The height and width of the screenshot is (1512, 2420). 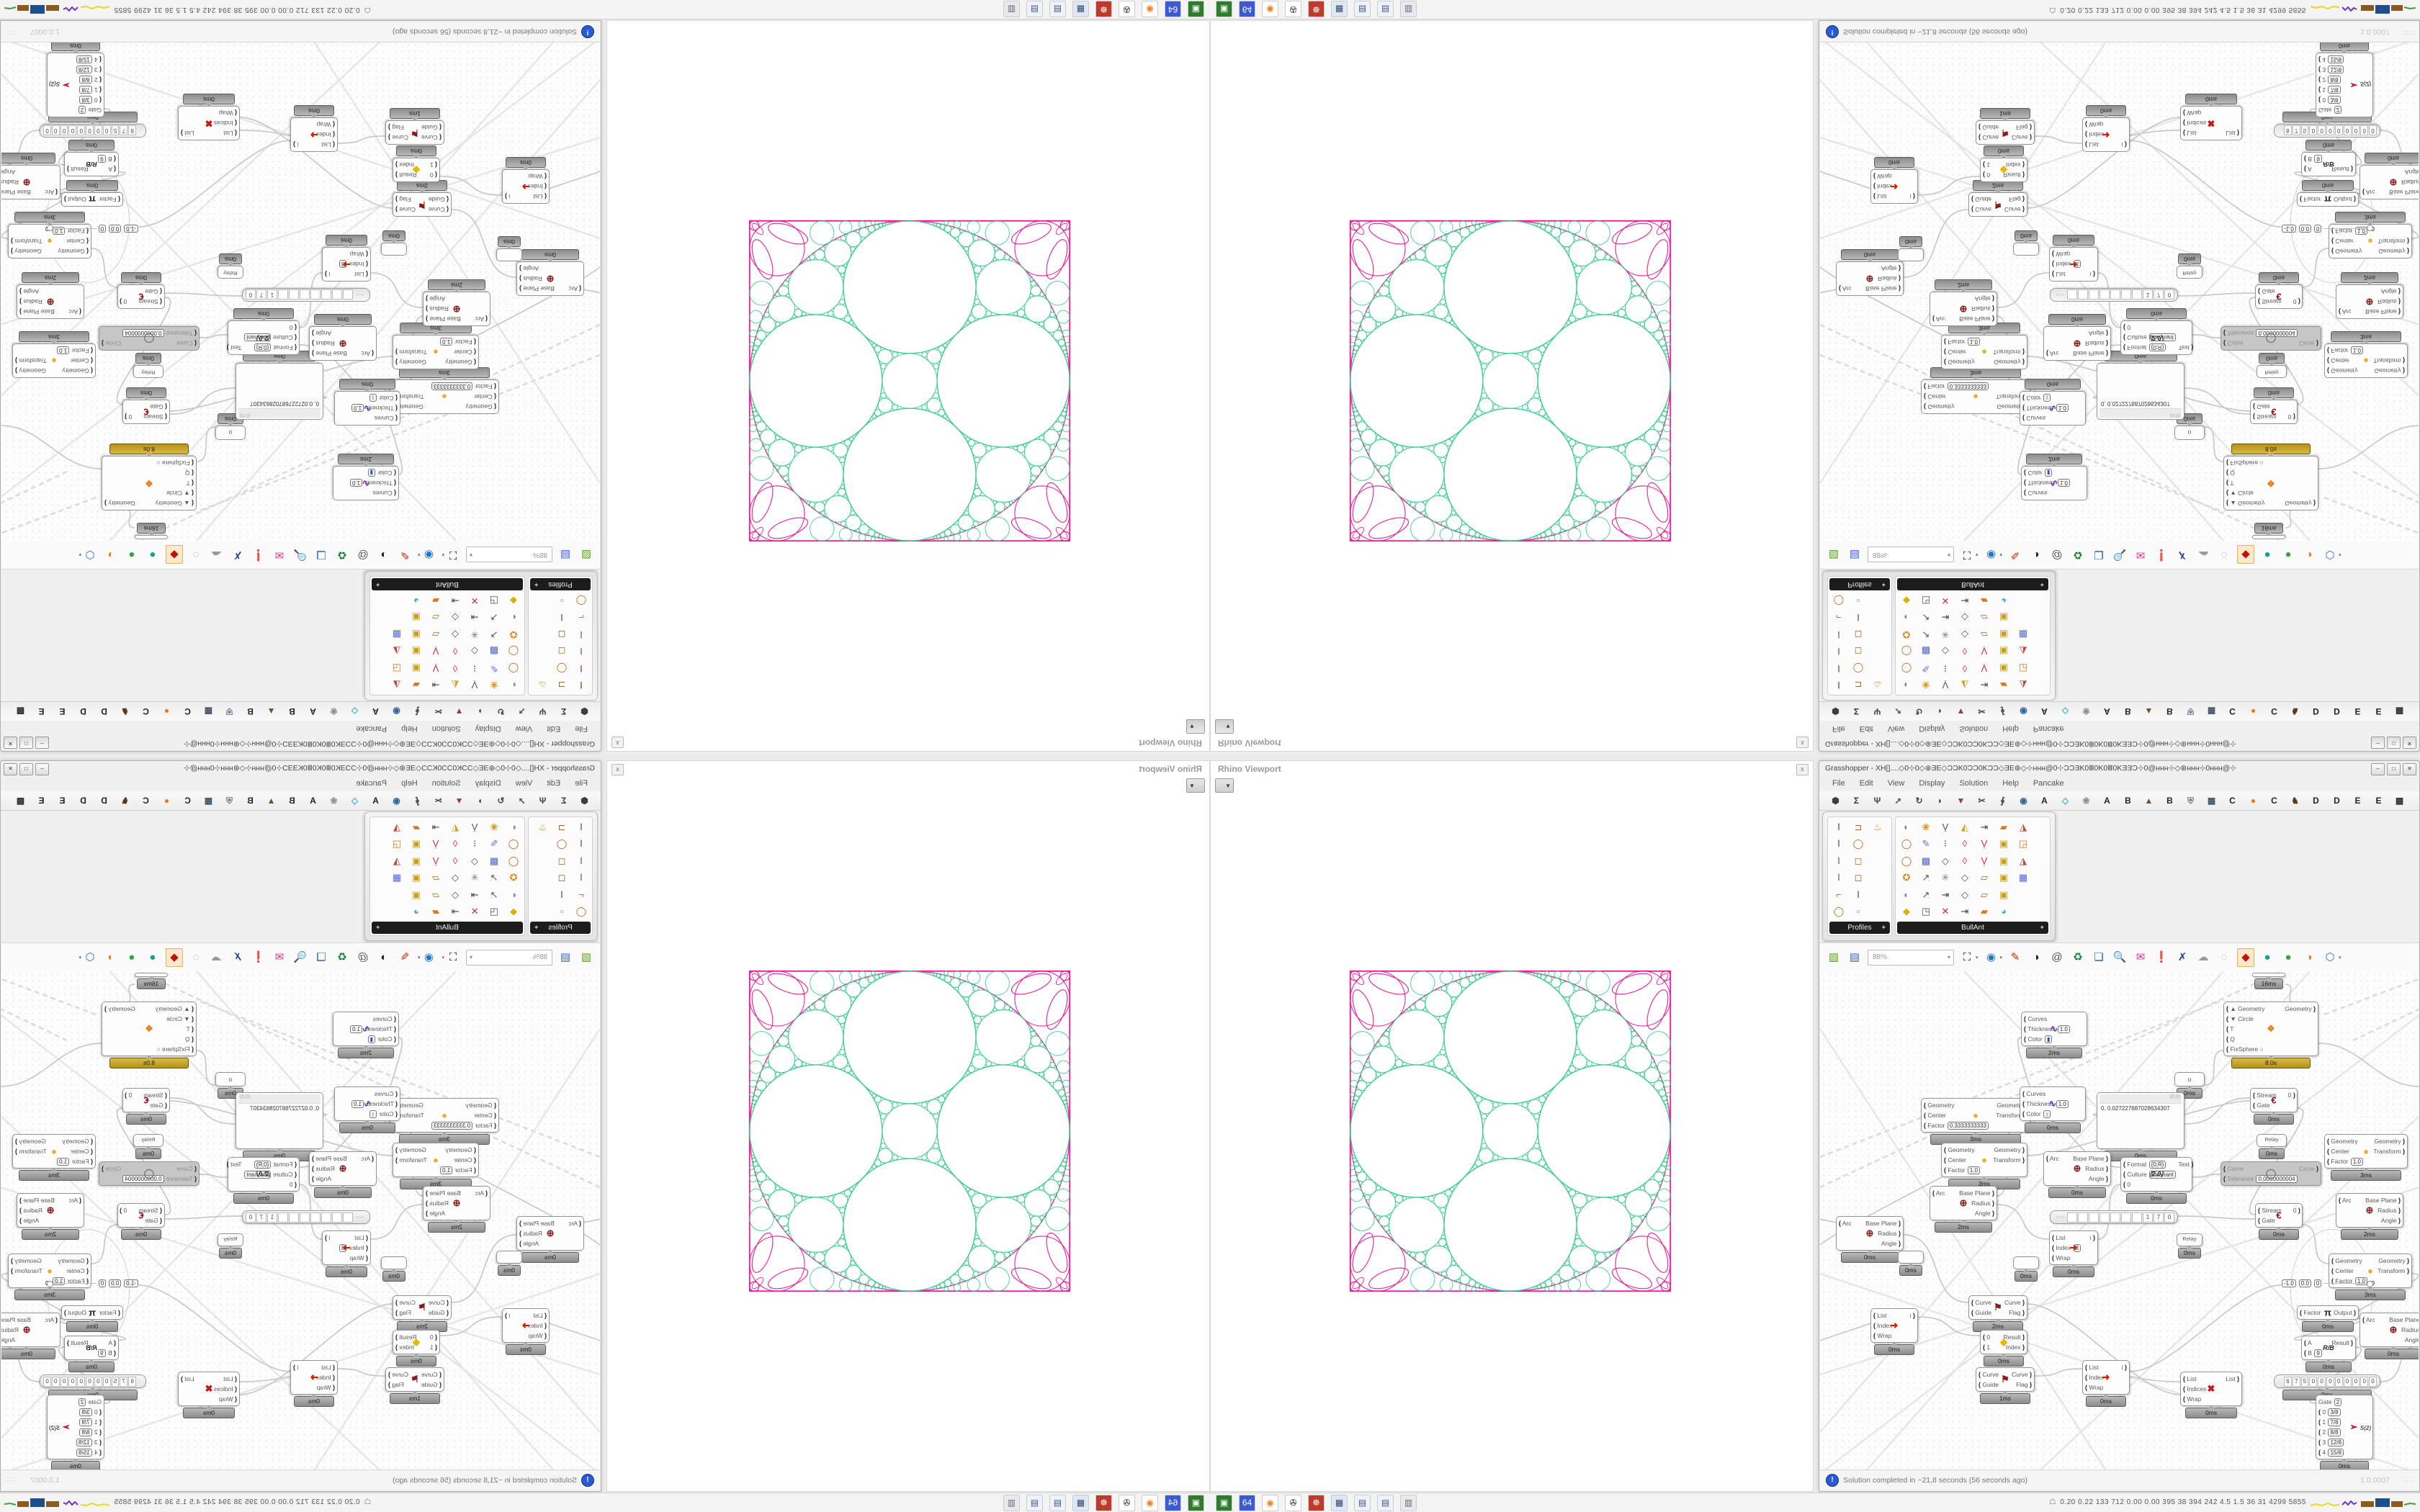 I want to click on gh-node-pi-node: ( Factor Output ) π 0ms, so click(x=2328, y=1318).